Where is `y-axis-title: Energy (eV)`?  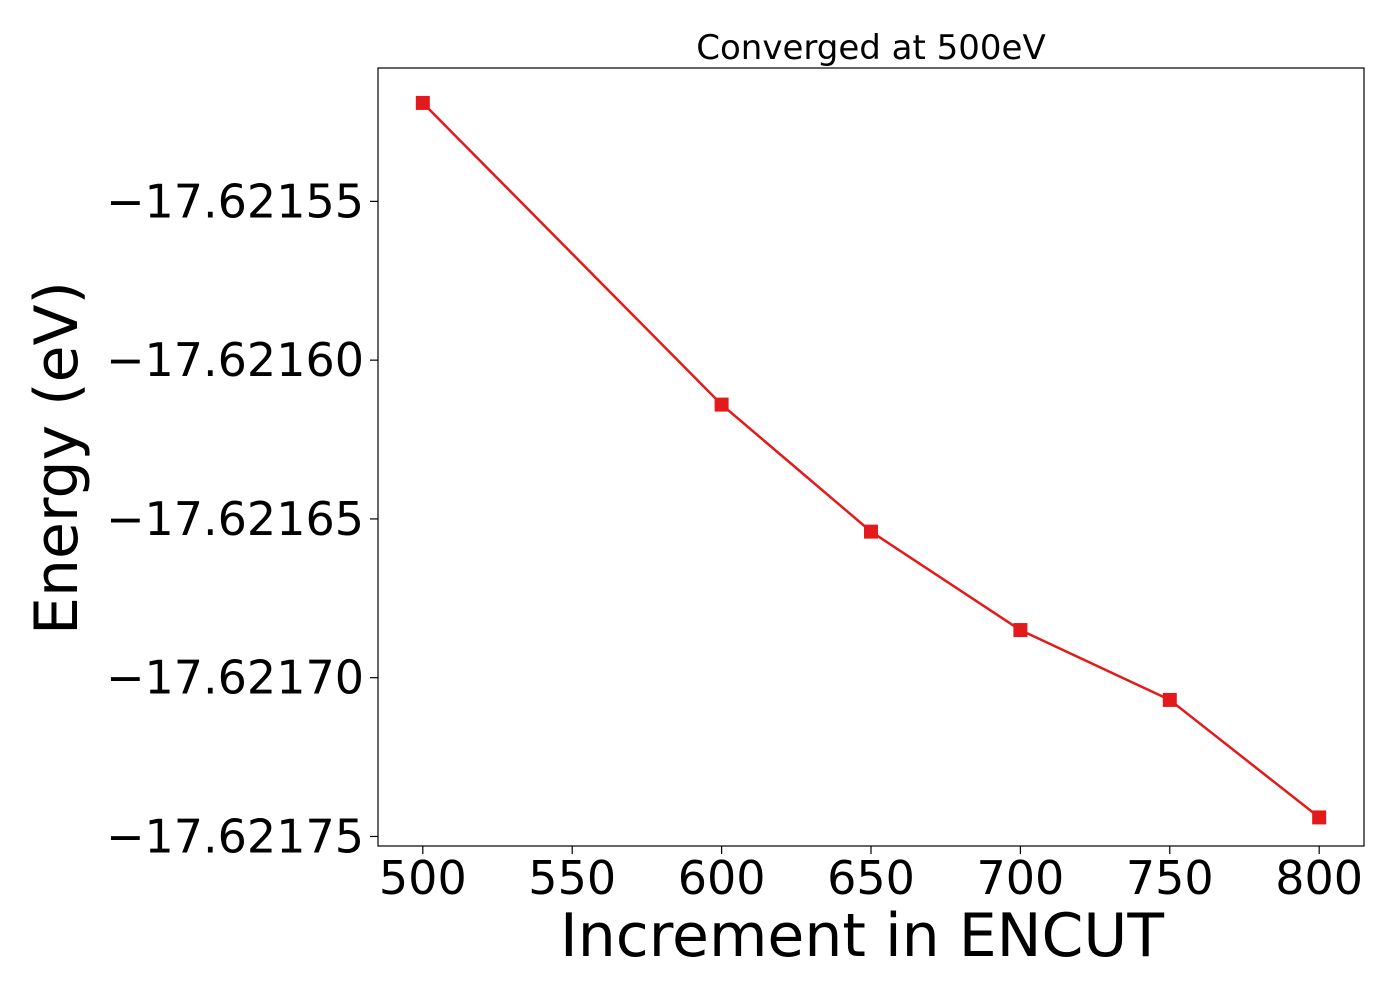
y-axis-title: Energy (eV) is located at coordinates (57, 458).